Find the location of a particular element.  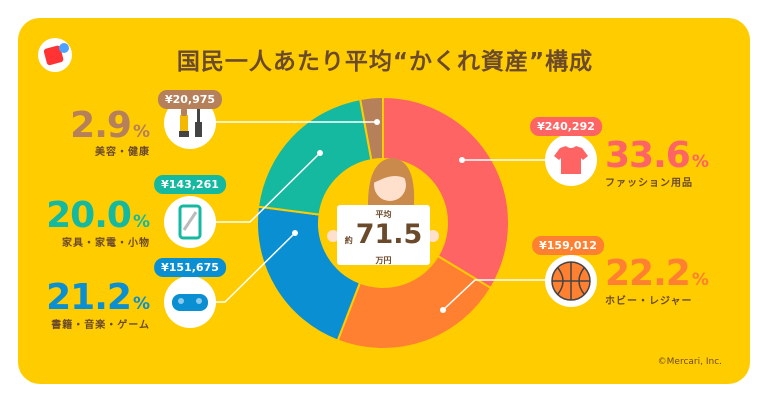

amount-bubble-books: ¥151,675 is located at coordinates (190, 267).